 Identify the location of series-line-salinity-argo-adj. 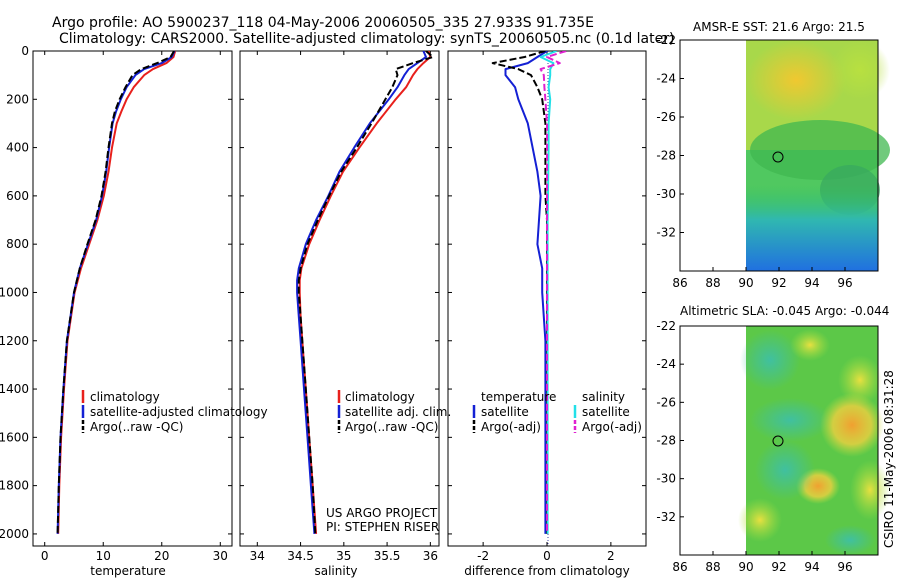
(553, 292).